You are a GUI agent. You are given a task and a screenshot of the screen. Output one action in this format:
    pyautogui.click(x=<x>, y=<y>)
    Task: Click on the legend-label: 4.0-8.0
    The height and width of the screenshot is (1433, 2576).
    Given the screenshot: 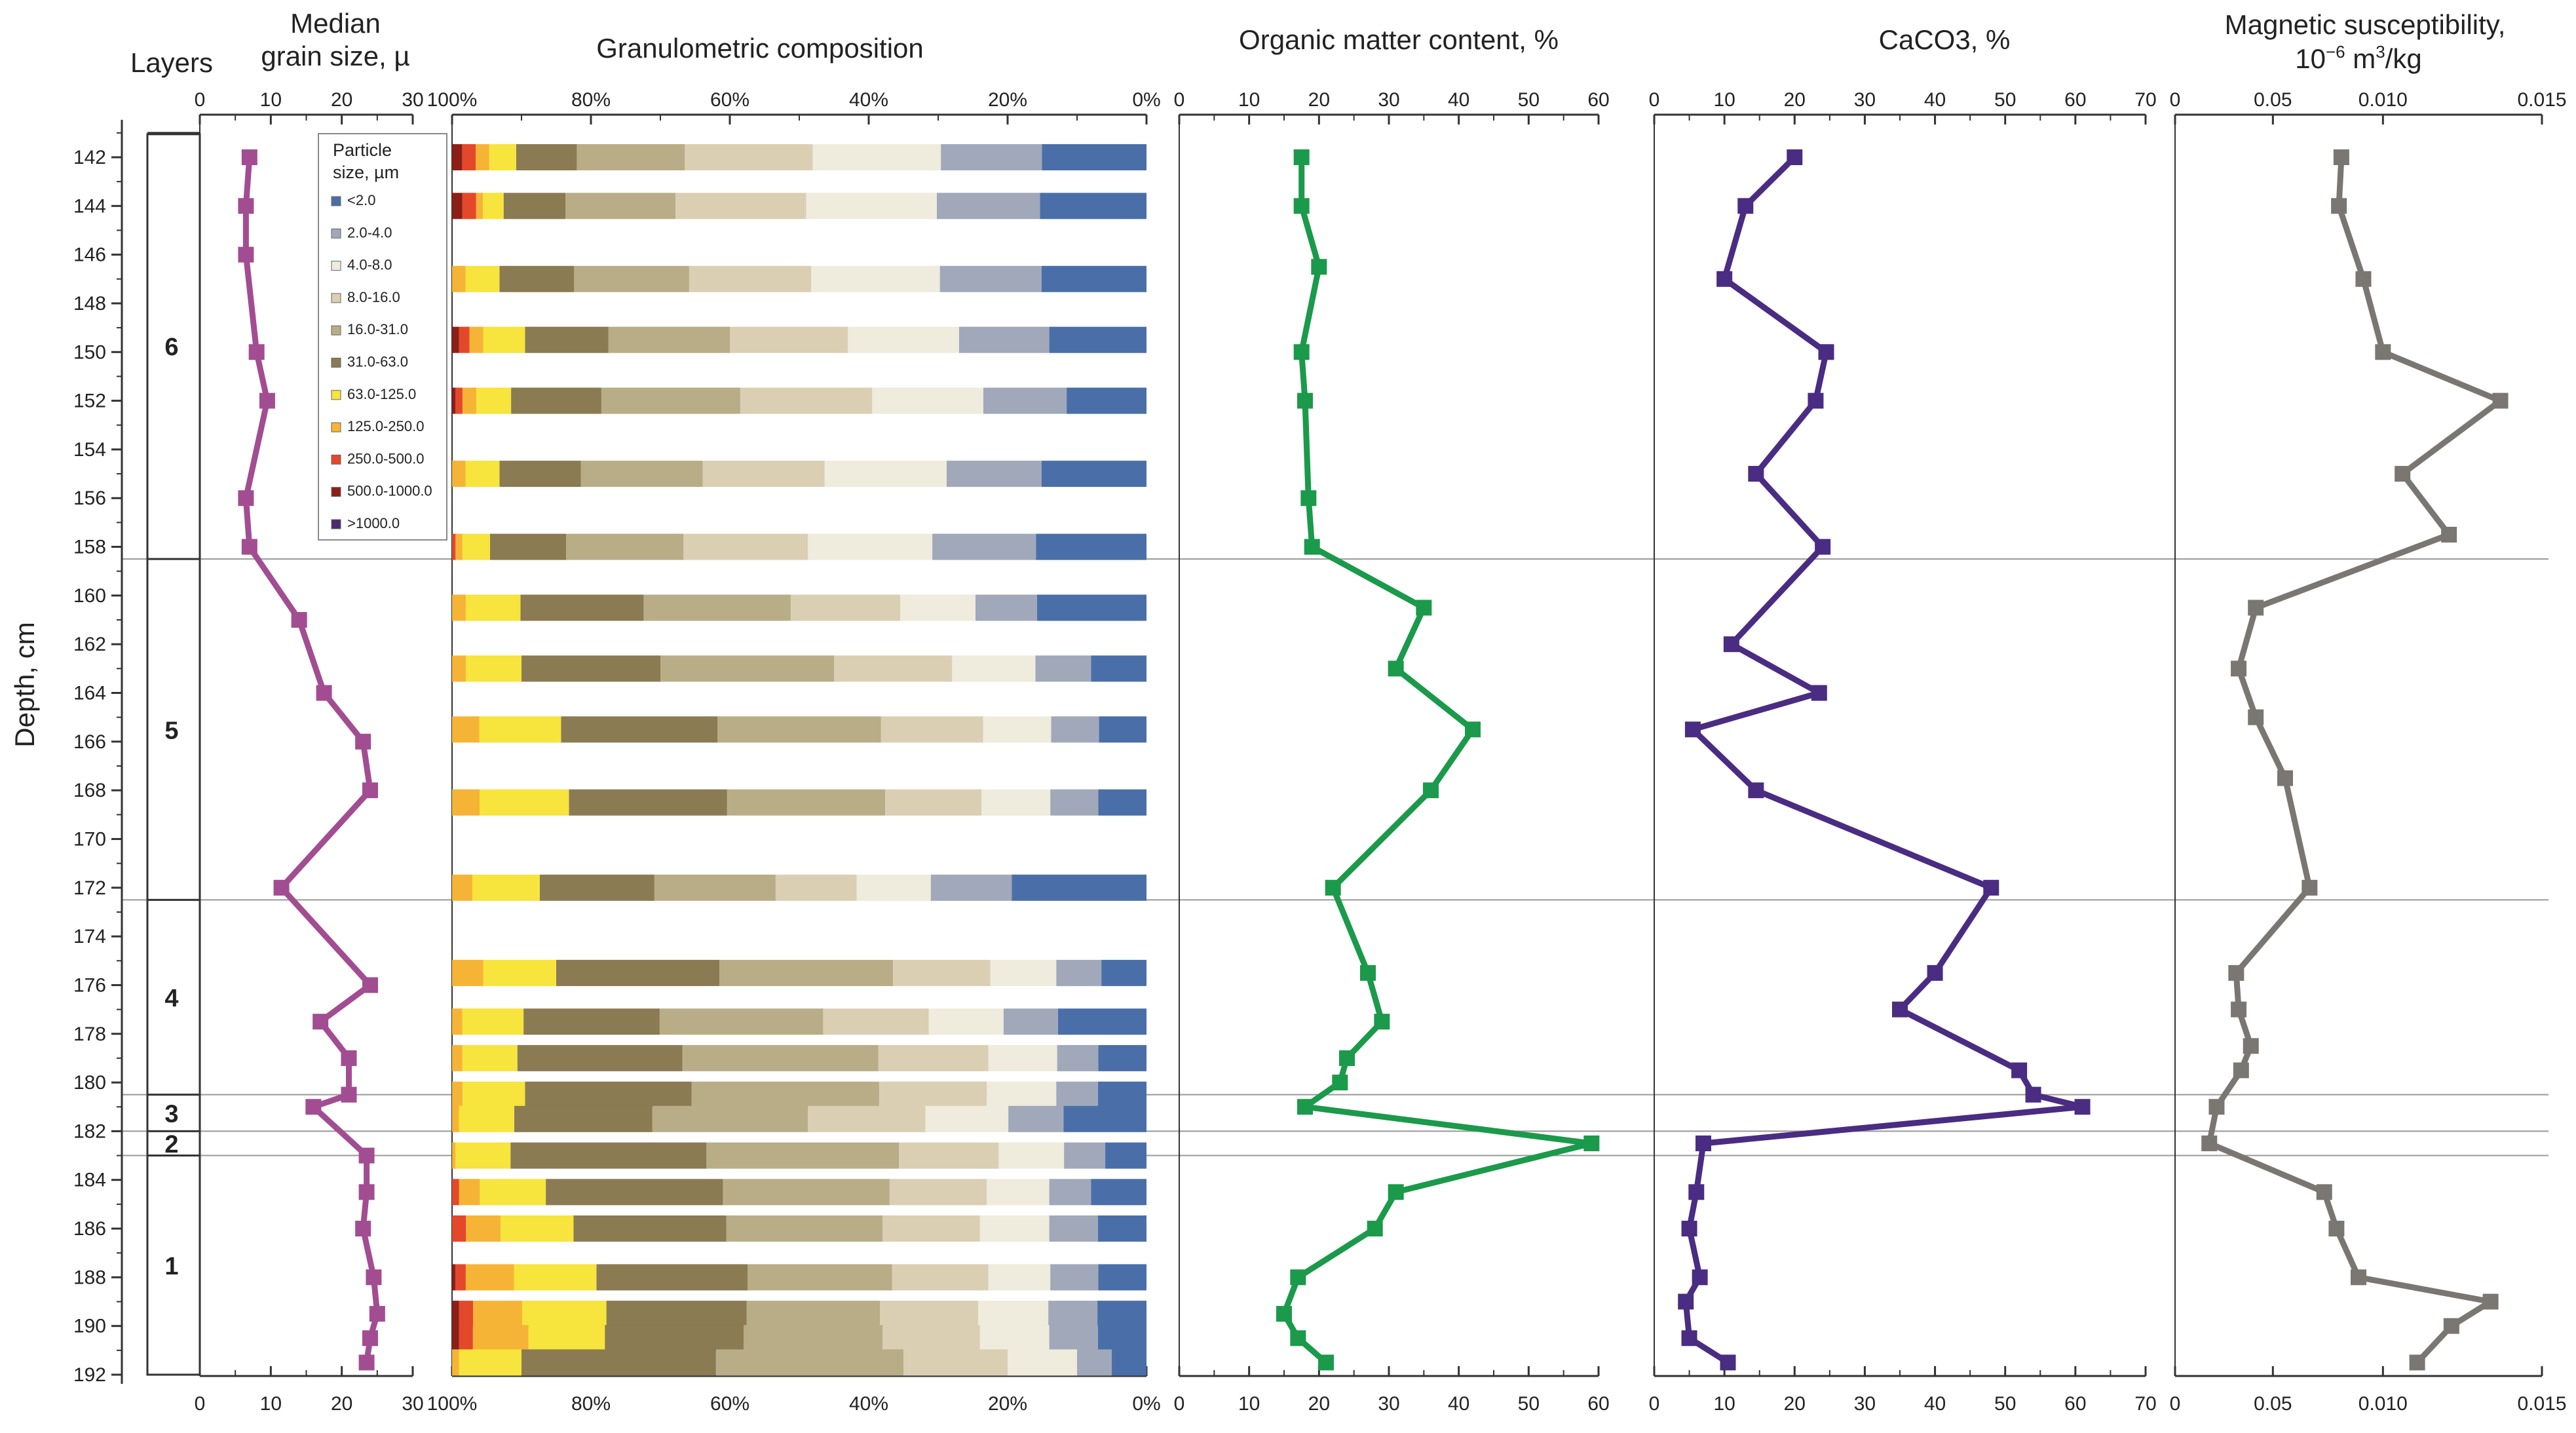 What is the action you would take?
    pyautogui.click(x=369, y=265)
    